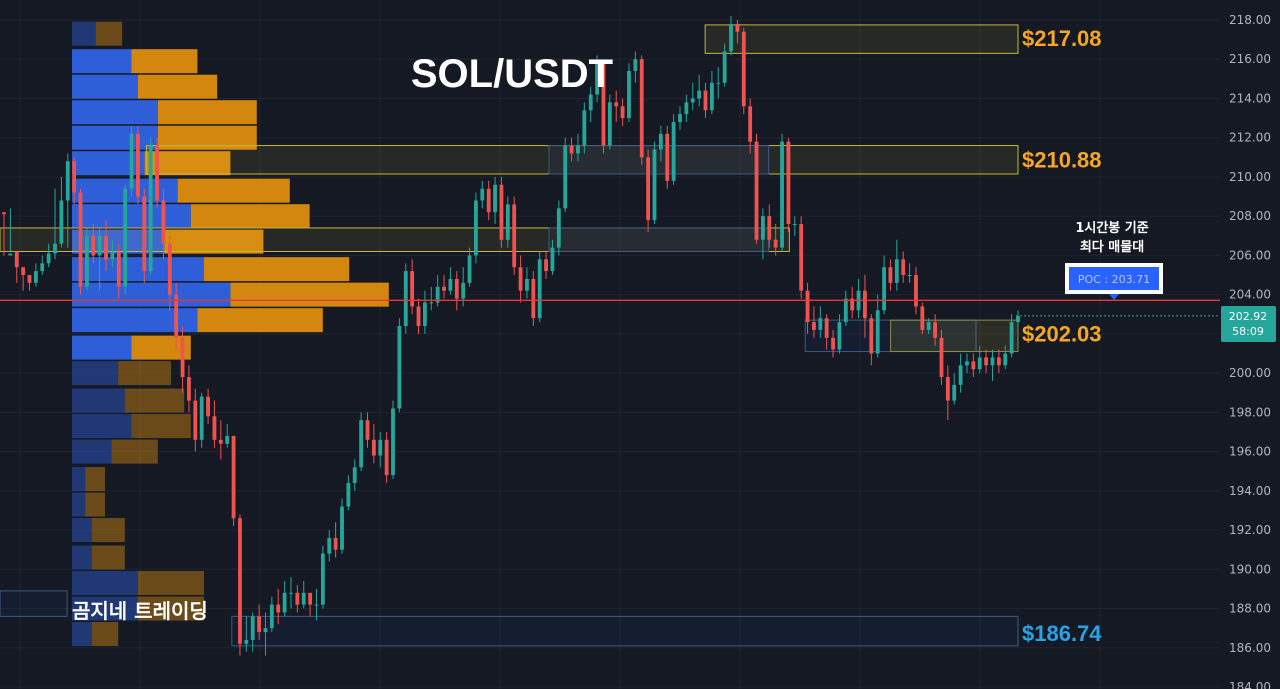 The image size is (1280, 689). Describe the element at coordinates (1250, 98) in the screenshot. I see `price-tick-label: 214.00` at that location.